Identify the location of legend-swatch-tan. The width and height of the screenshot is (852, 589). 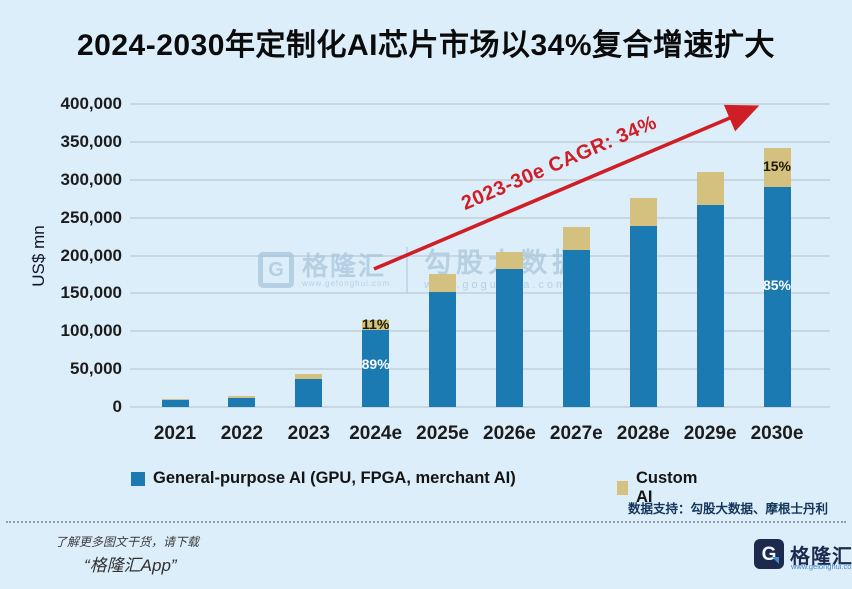
(623, 488).